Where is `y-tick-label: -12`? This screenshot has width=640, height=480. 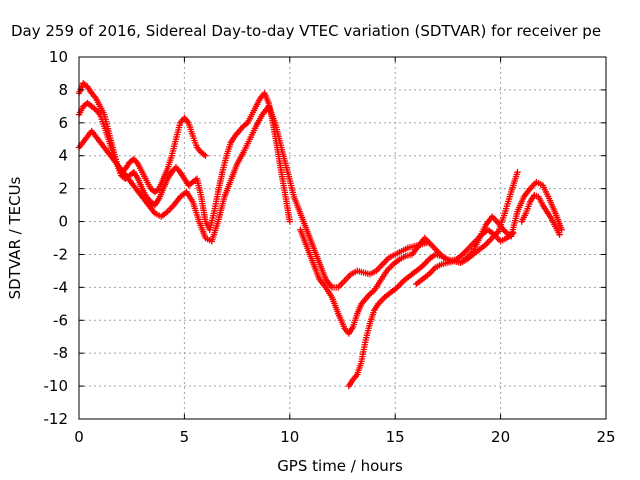 y-tick-label: -12 is located at coordinates (56, 419).